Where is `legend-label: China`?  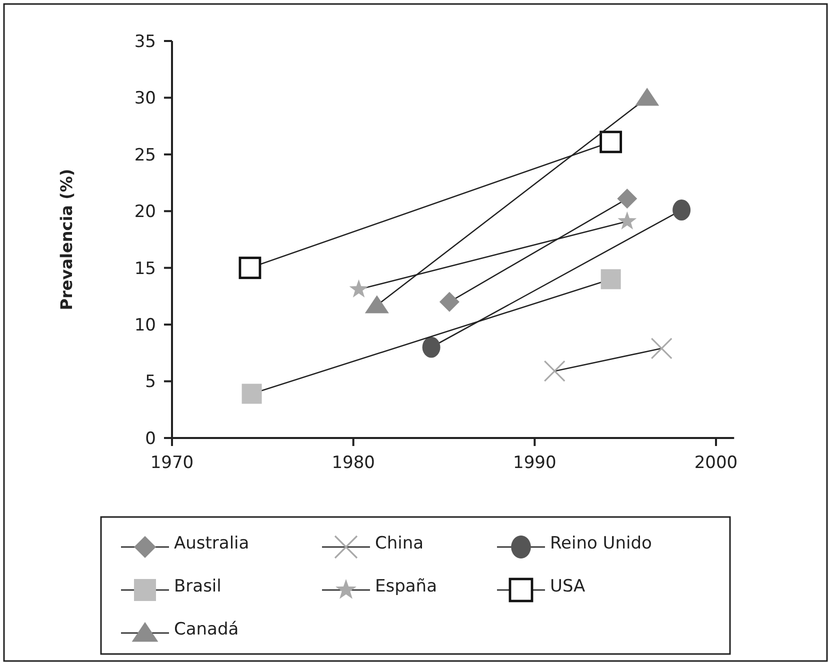 legend-label: China is located at coordinates (399, 544).